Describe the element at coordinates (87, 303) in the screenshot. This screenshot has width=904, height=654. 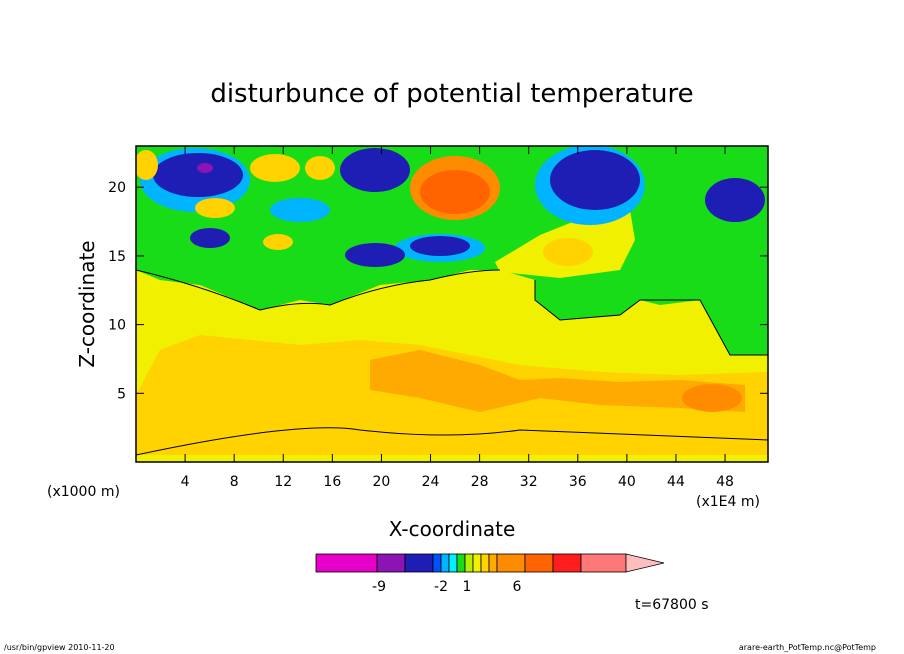
I see `y-axis-title: Z-coordinate` at that location.